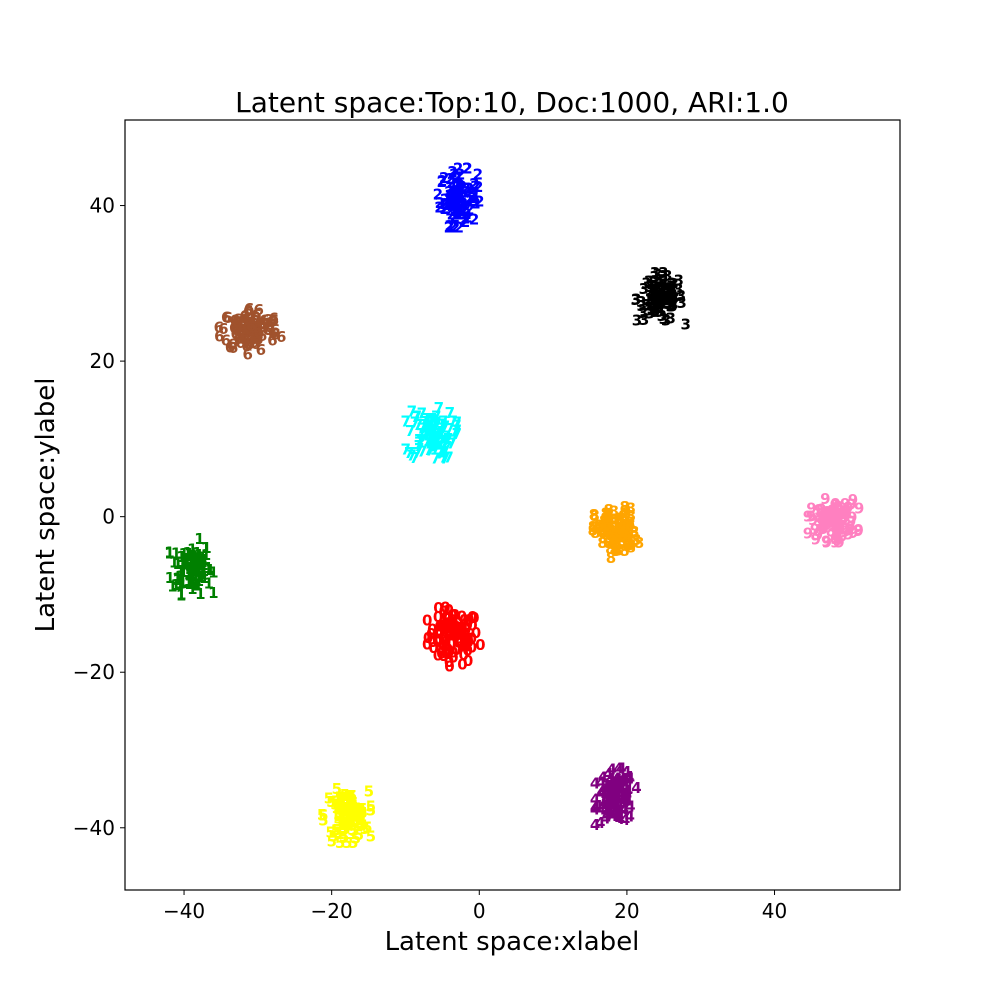 This screenshot has height=1000, width=1000. I want to click on y-tick-label: −40, so click(94, 828).